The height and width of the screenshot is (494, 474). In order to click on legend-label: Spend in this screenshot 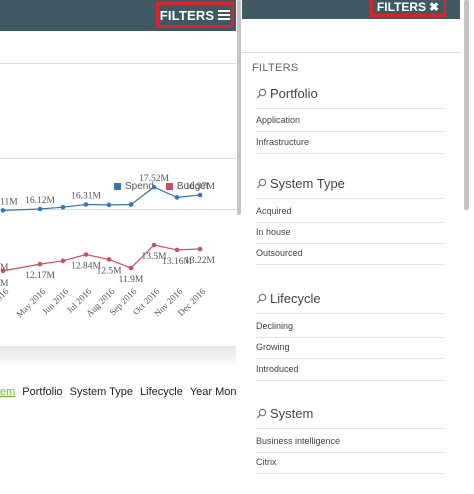, I will do `click(139, 186)`.